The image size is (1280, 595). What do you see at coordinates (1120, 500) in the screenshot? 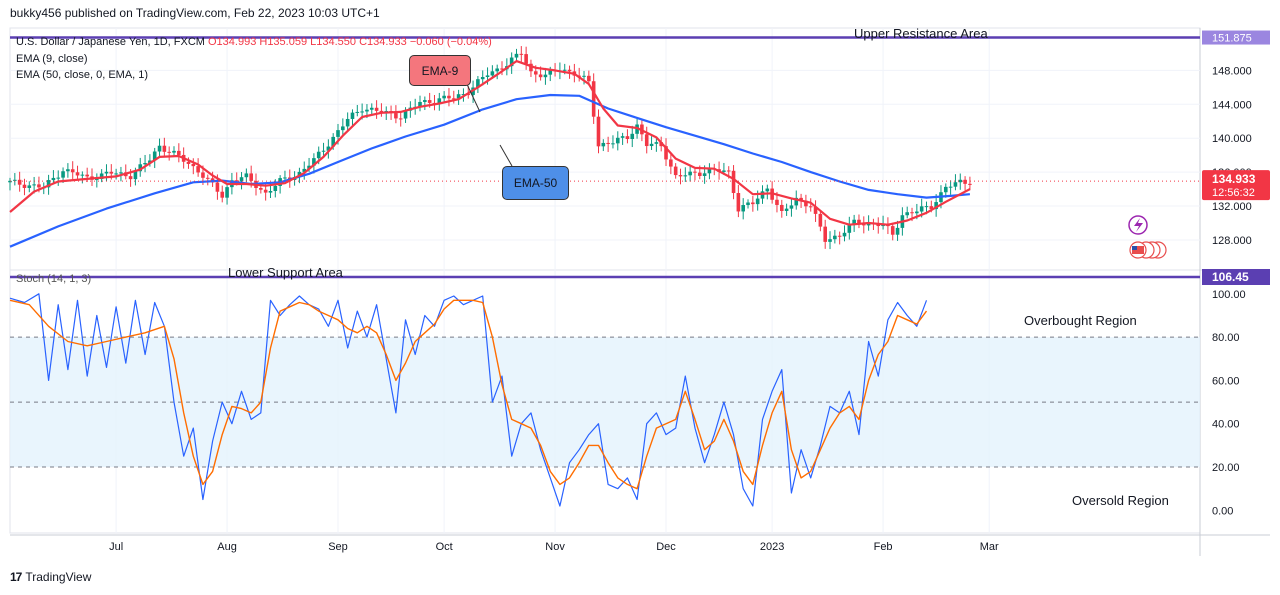
I see `oversold-label: Oversold Region` at bounding box center [1120, 500].